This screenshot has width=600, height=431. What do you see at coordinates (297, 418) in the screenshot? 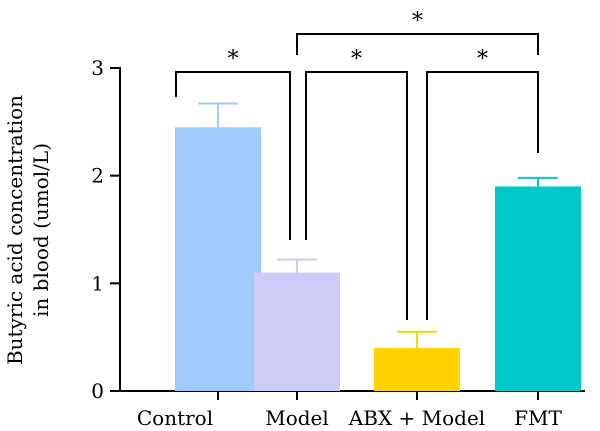
I see `category-label-1: Model` at bounding box center [297, 418].